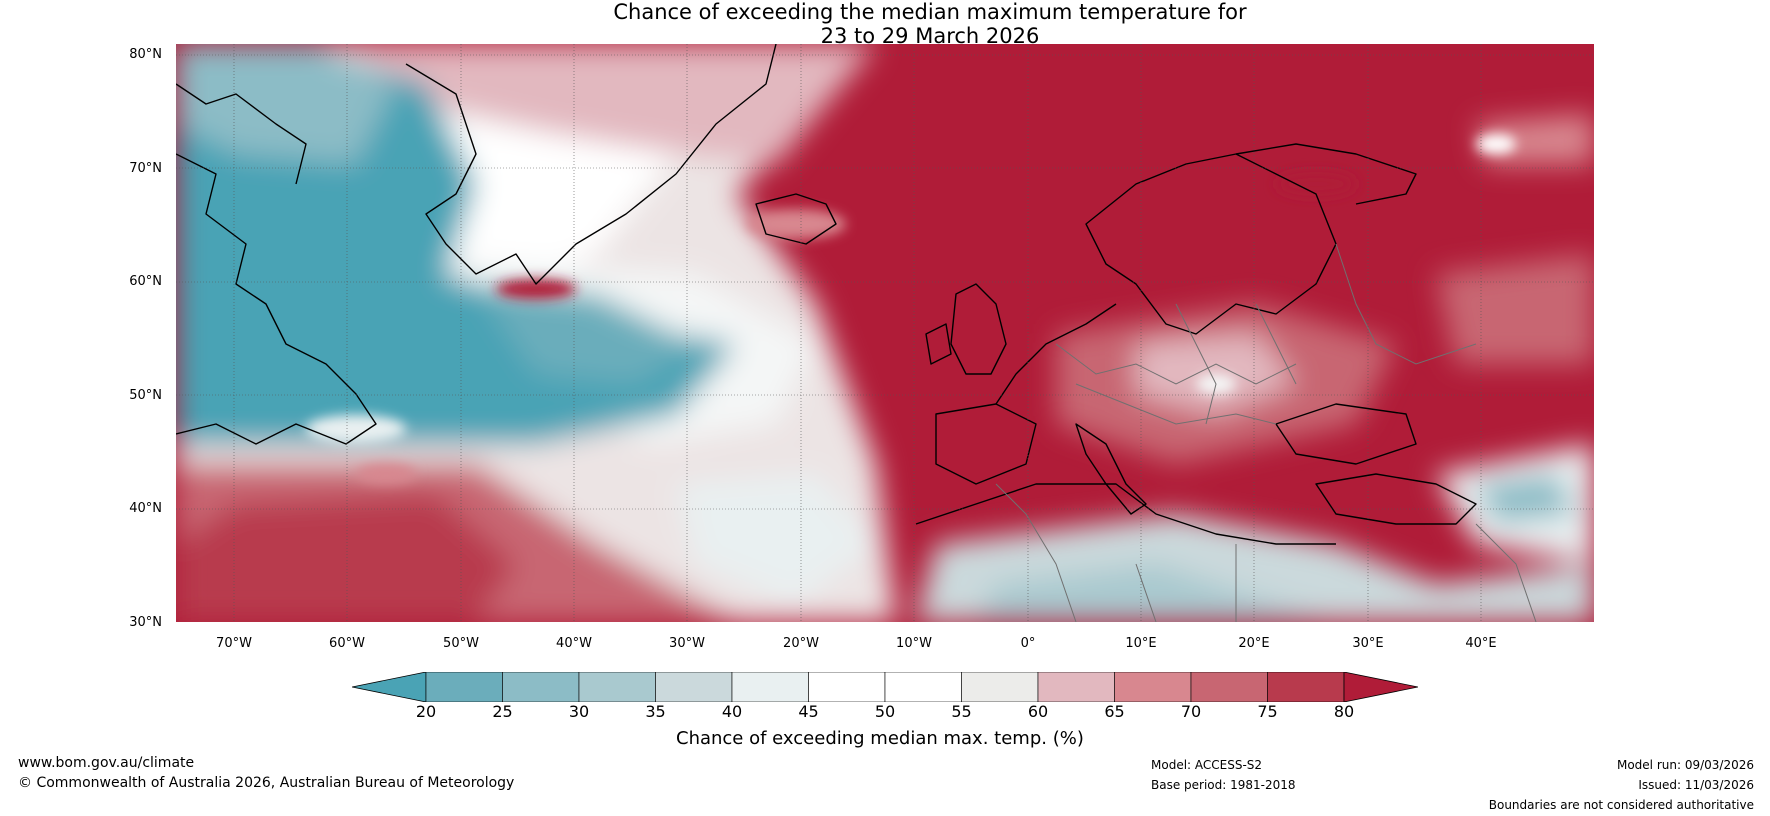 This screenshot has width=1770, height=816. Describe the element at coordinates (1254, 643) in the screenshot. I see `lon-label-20e: 20°E` at that location.